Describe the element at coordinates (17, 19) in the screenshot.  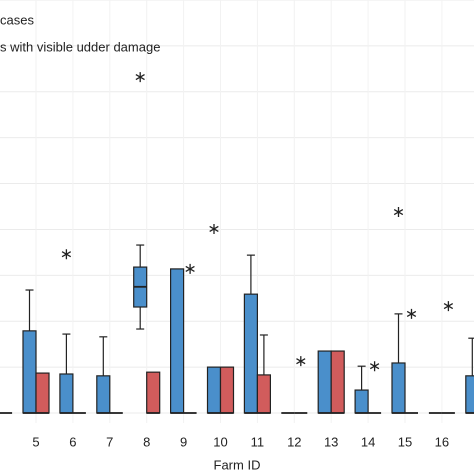
I see `legend-label: cases` at that location.